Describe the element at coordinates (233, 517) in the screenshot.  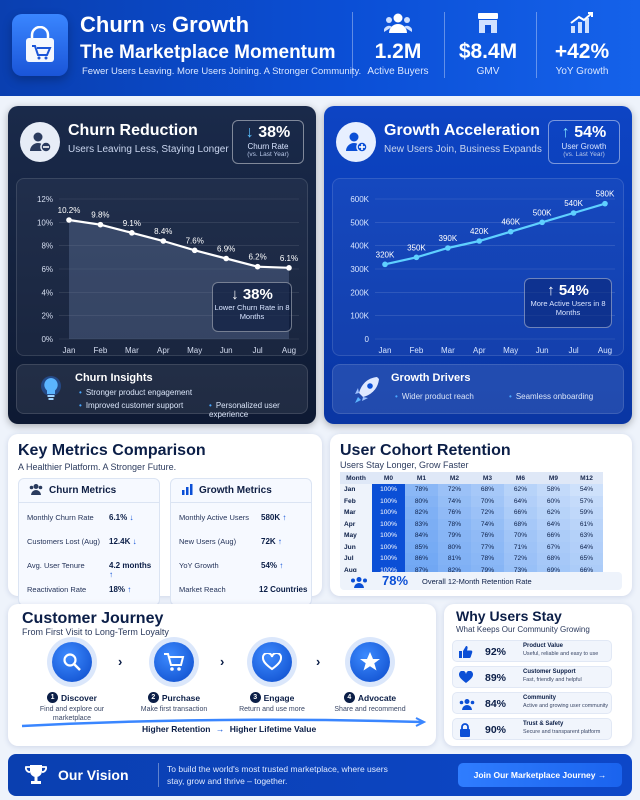
I see `metric-row: Monthly Active Users 580K ↑` at that location.